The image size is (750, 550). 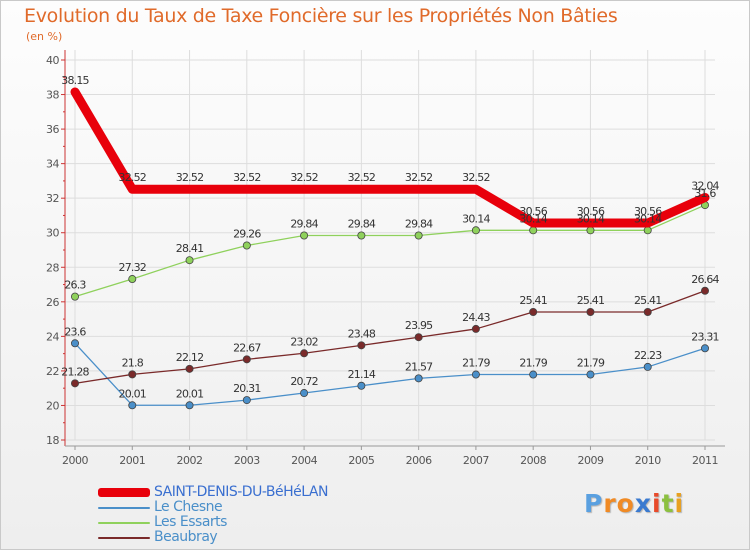 I want to click on tick-label-y: 24, so click(x=52, y=336).